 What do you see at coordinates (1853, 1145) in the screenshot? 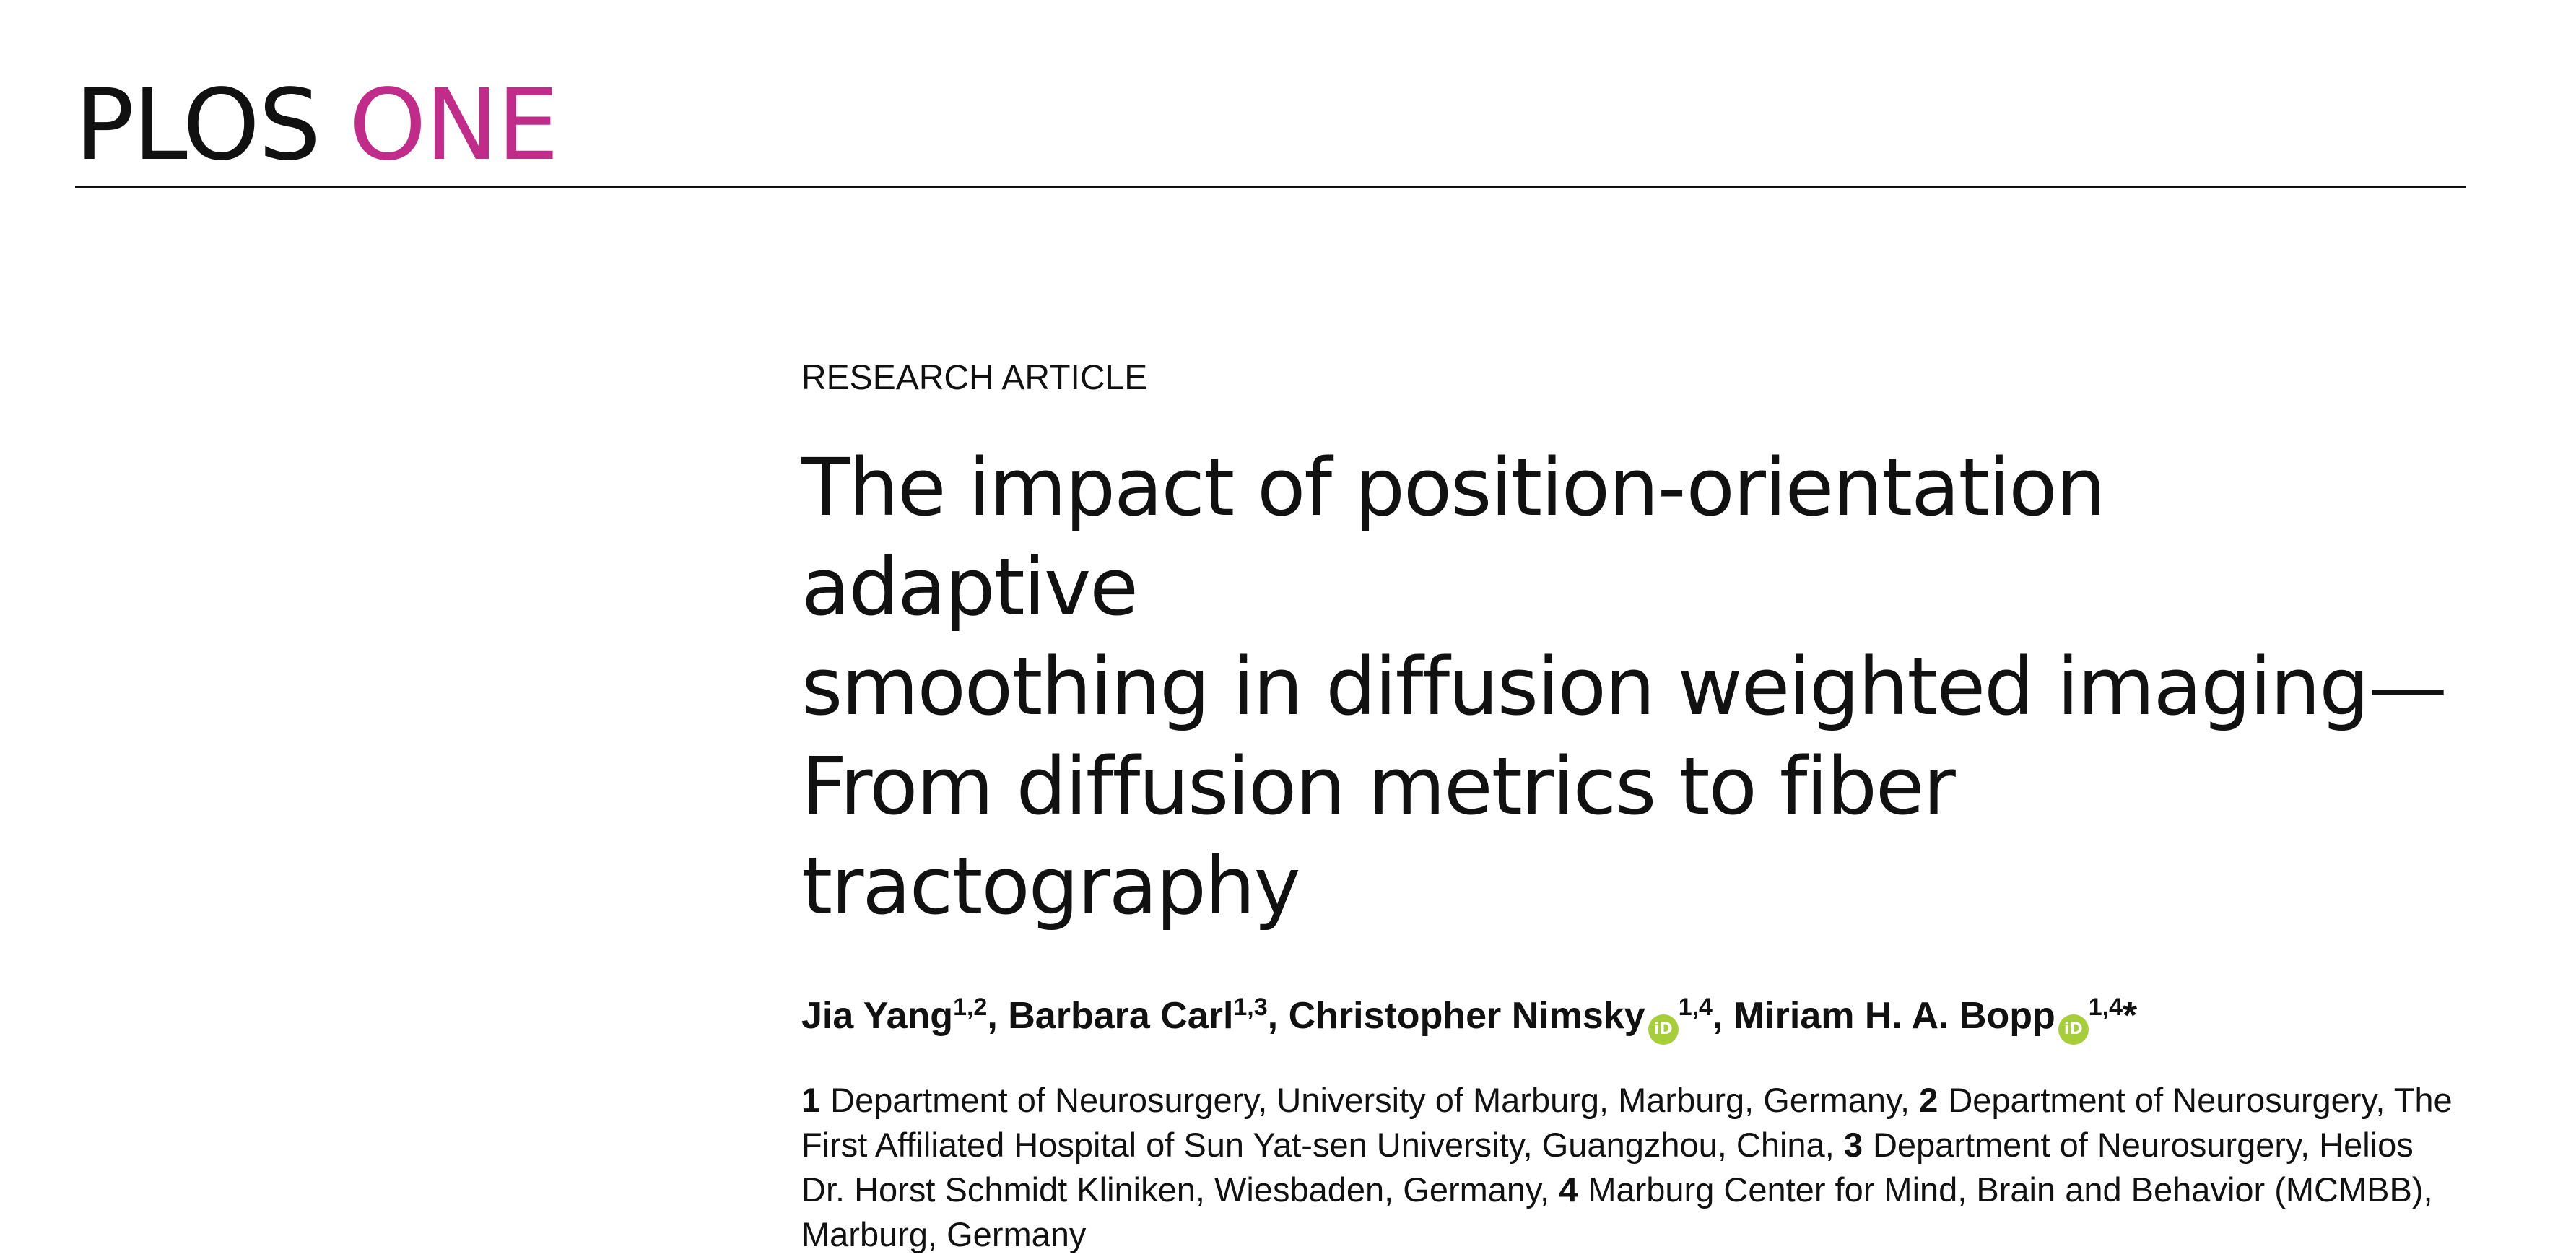
I see `affiliation-number: 3` at bounding box center [1853, 1145].